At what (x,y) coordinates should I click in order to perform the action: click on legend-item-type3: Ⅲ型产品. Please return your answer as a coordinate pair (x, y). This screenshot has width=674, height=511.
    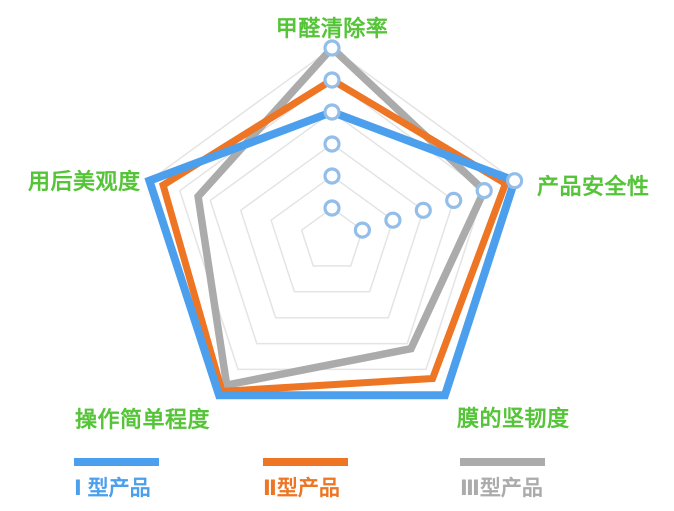
    Looking at the image, I should click on (502, 480).